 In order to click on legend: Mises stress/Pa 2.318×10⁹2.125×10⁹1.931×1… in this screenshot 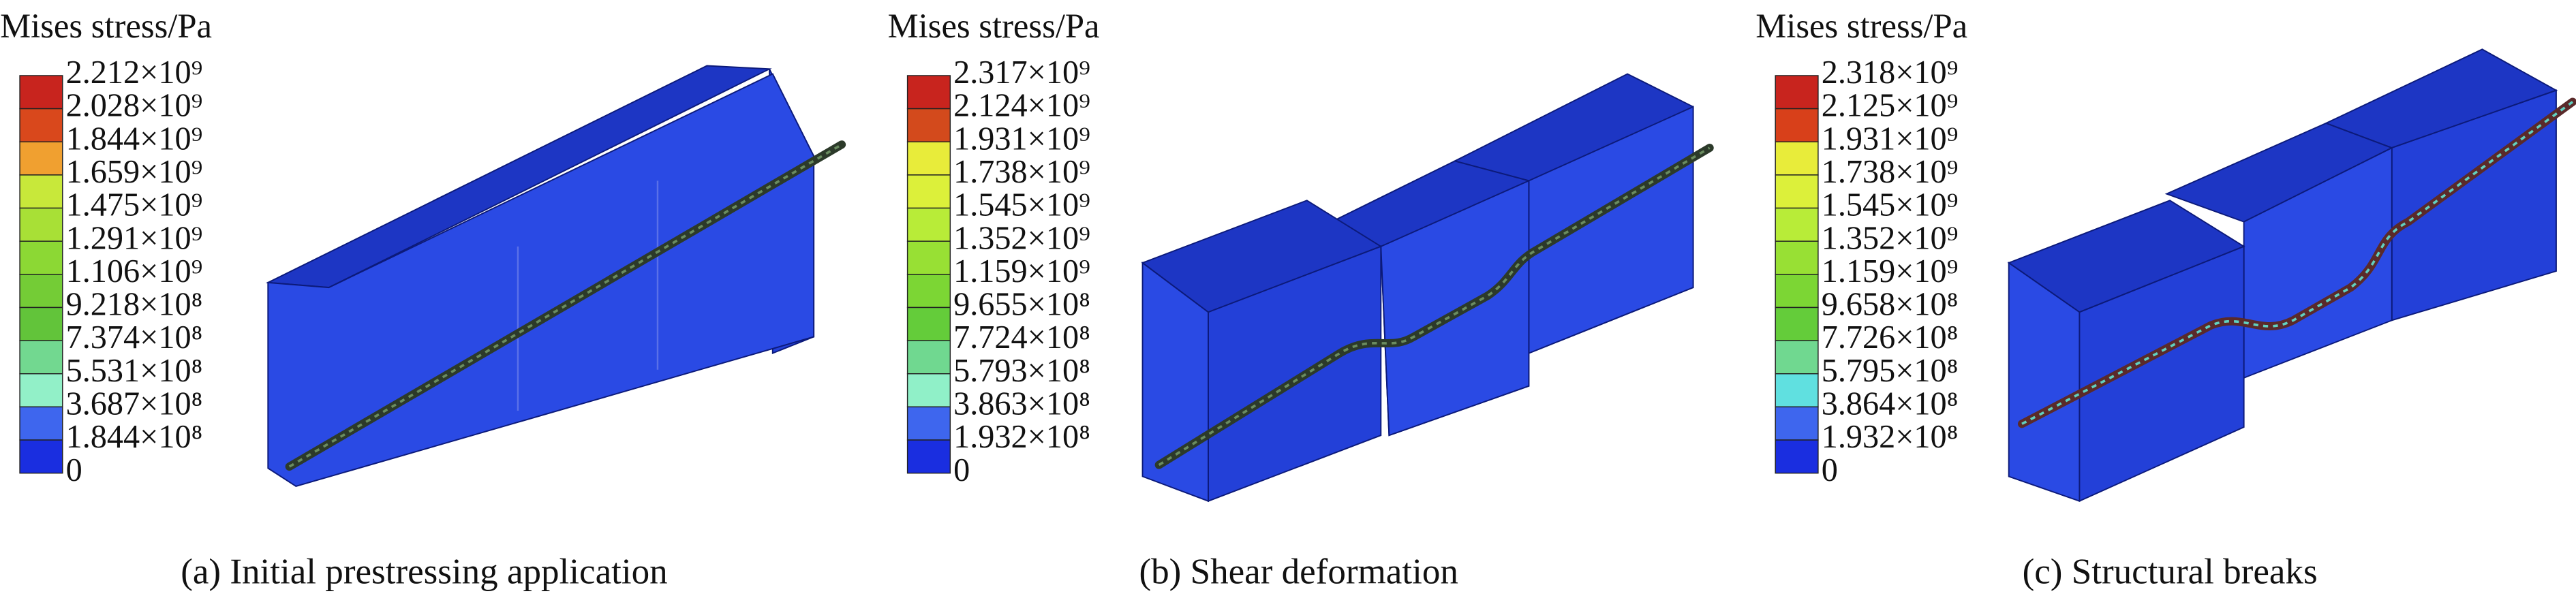, I will do `click(1861, 247)`.